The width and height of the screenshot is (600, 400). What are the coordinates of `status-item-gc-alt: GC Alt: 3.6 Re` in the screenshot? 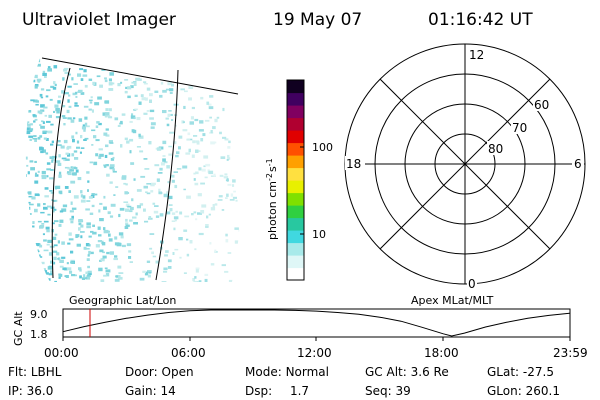 It's located at (407, 372).